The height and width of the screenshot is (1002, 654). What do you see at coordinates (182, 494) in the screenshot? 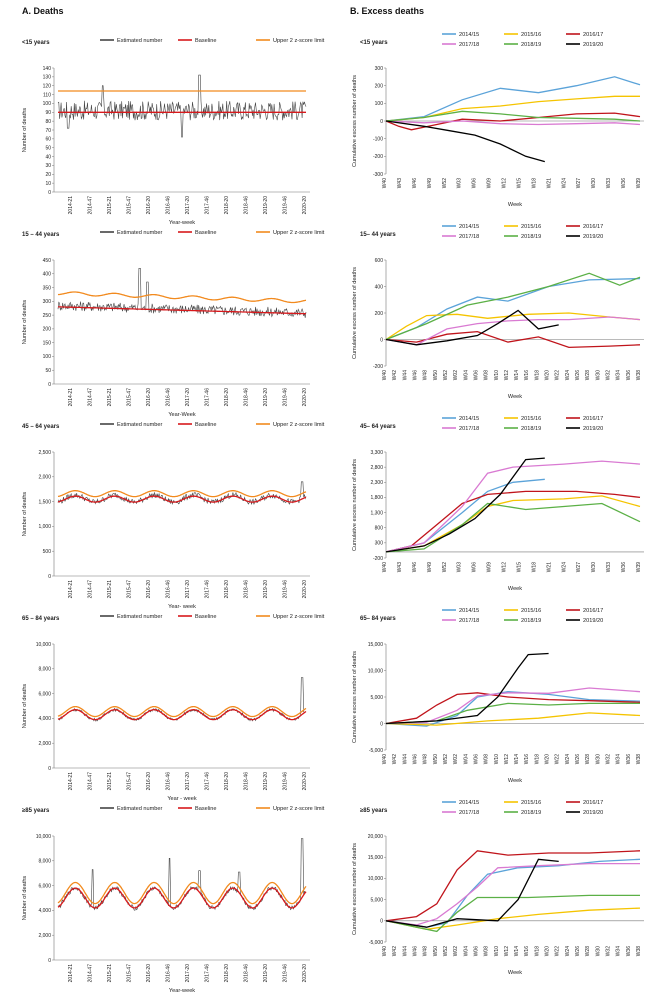
I see `a3-series-upper` at bounding box center [182, 494].